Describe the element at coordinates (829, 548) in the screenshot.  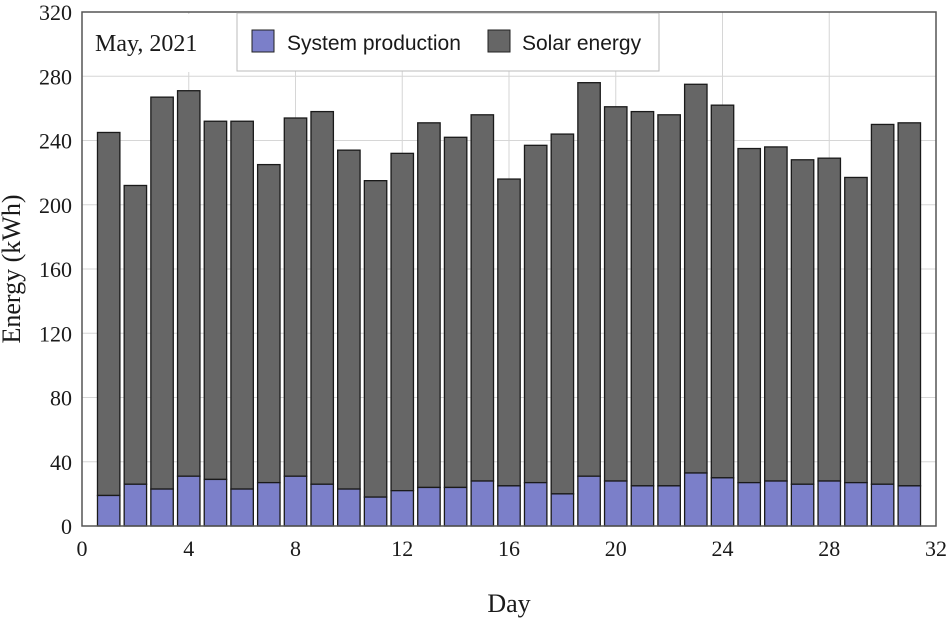
I see `x-tick-label: 28` at that location.